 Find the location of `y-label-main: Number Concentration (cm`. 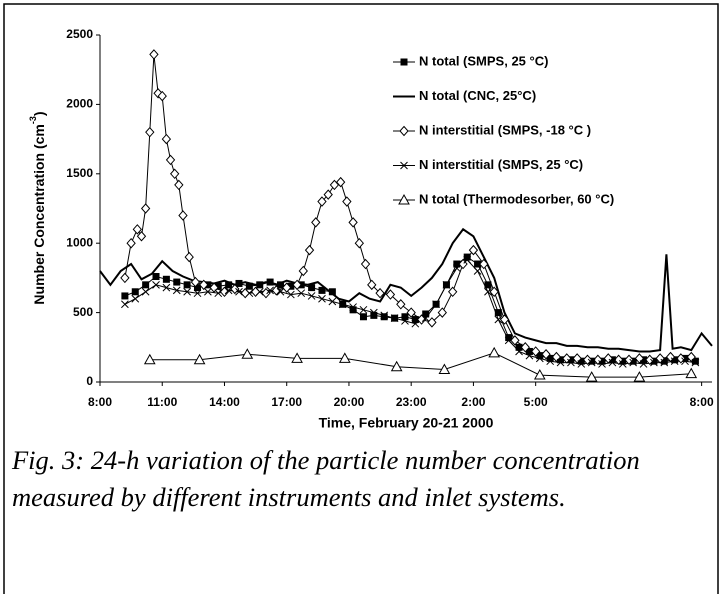

y-label-main: Number Concentration (cm is located at coordinates (39, 214).